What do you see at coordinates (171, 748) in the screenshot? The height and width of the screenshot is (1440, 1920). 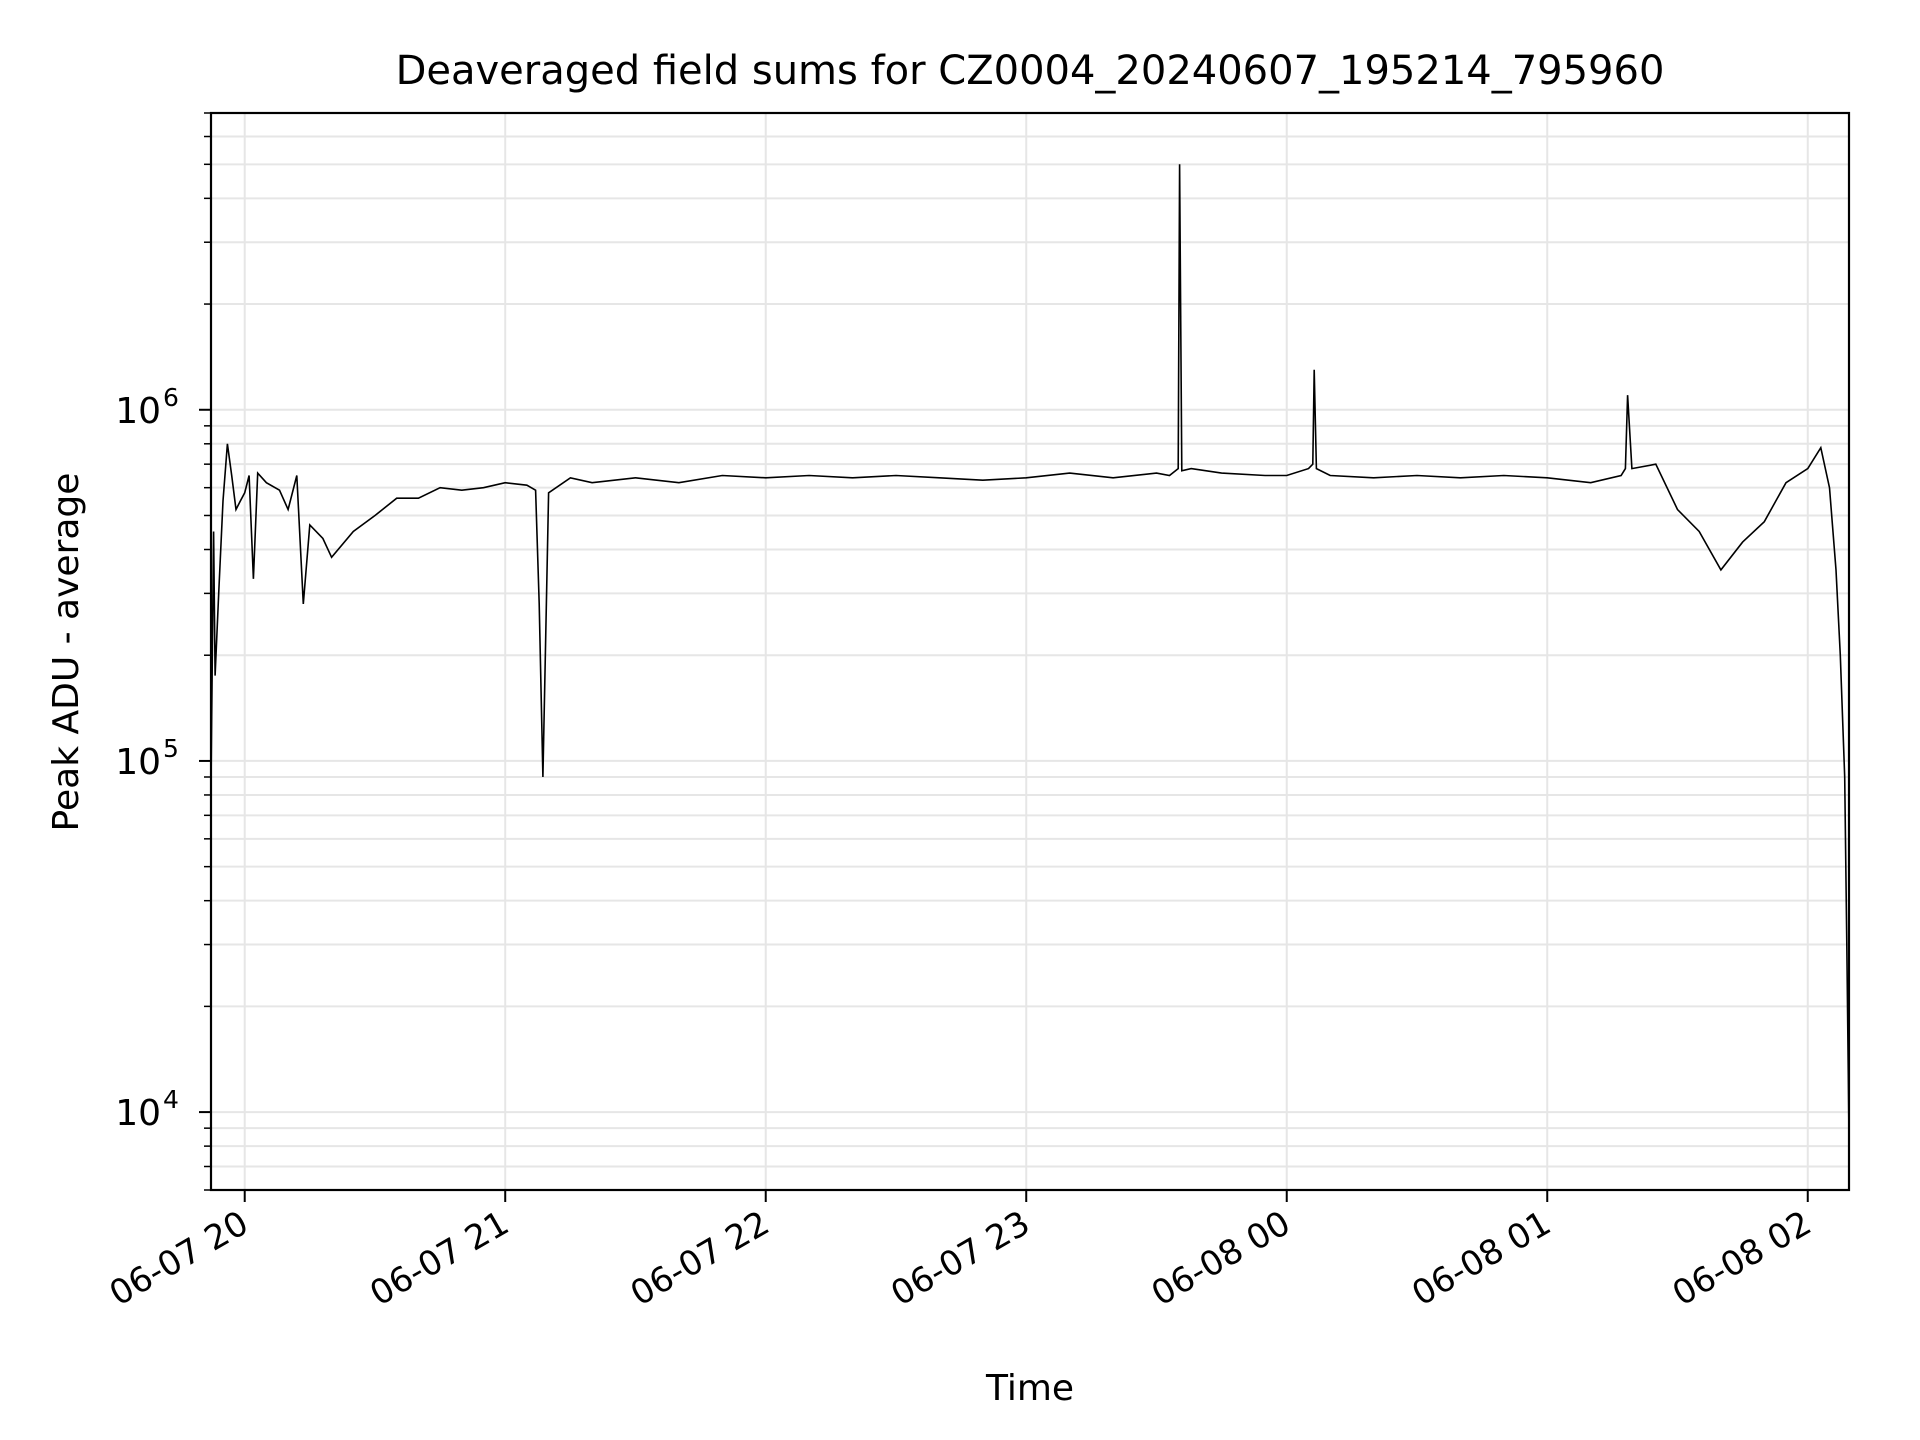 I see `y-tick-exponent: 5` at bounding box center [171, 748].